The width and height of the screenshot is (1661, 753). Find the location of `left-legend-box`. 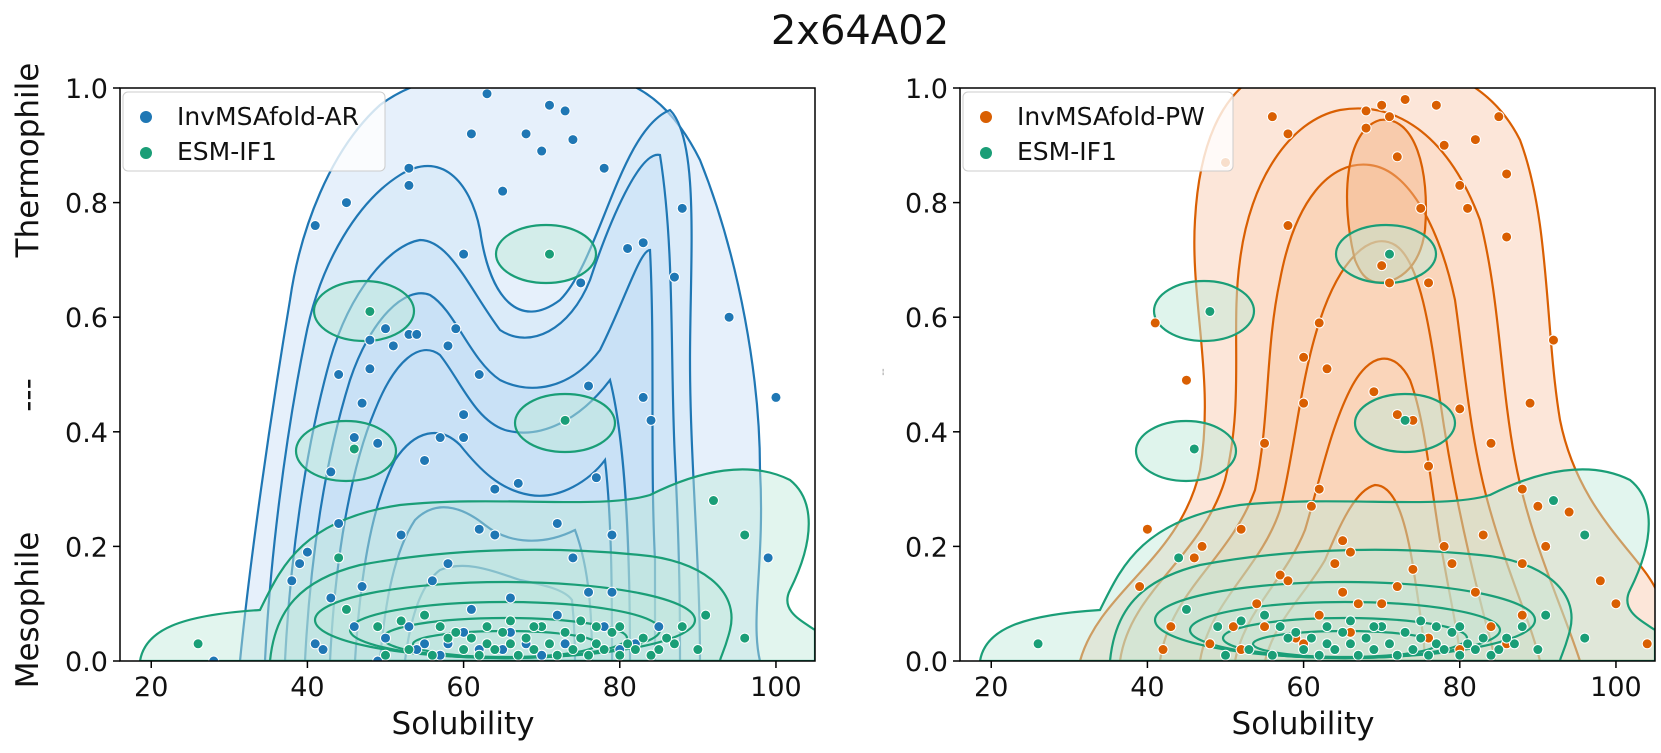

left-legend-box is located at coordinates (254, 131).